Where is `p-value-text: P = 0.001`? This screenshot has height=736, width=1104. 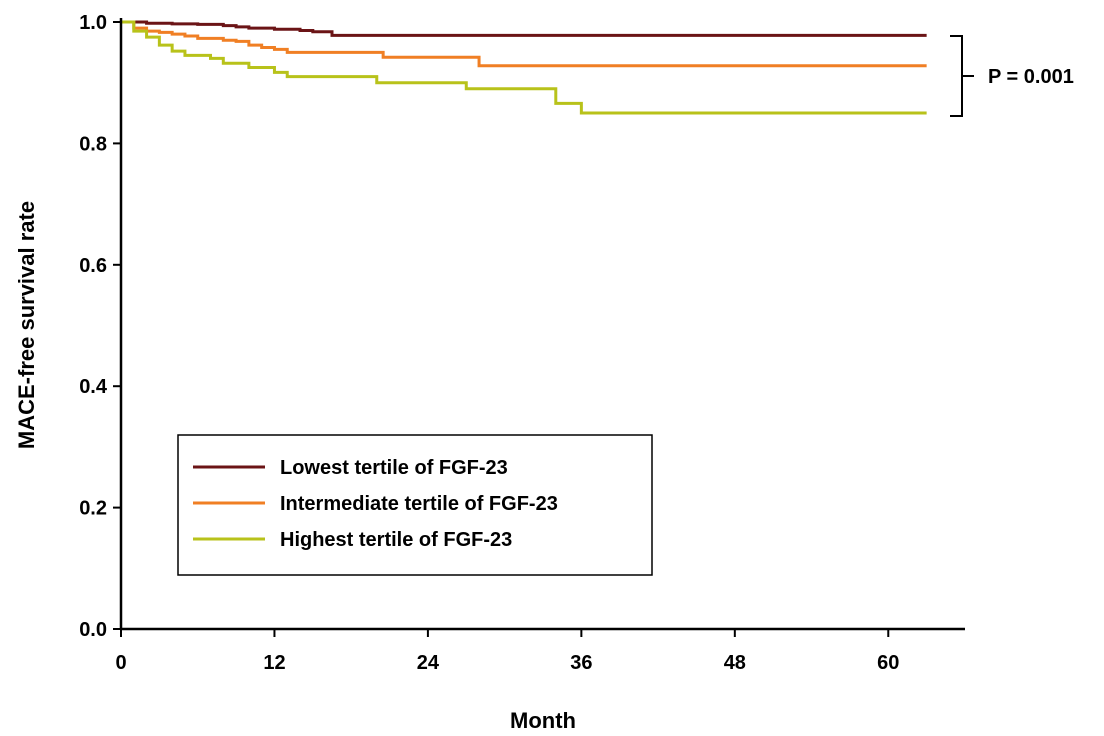
p-value-text: P = 0.001 is located at coordinates (1031, 77).